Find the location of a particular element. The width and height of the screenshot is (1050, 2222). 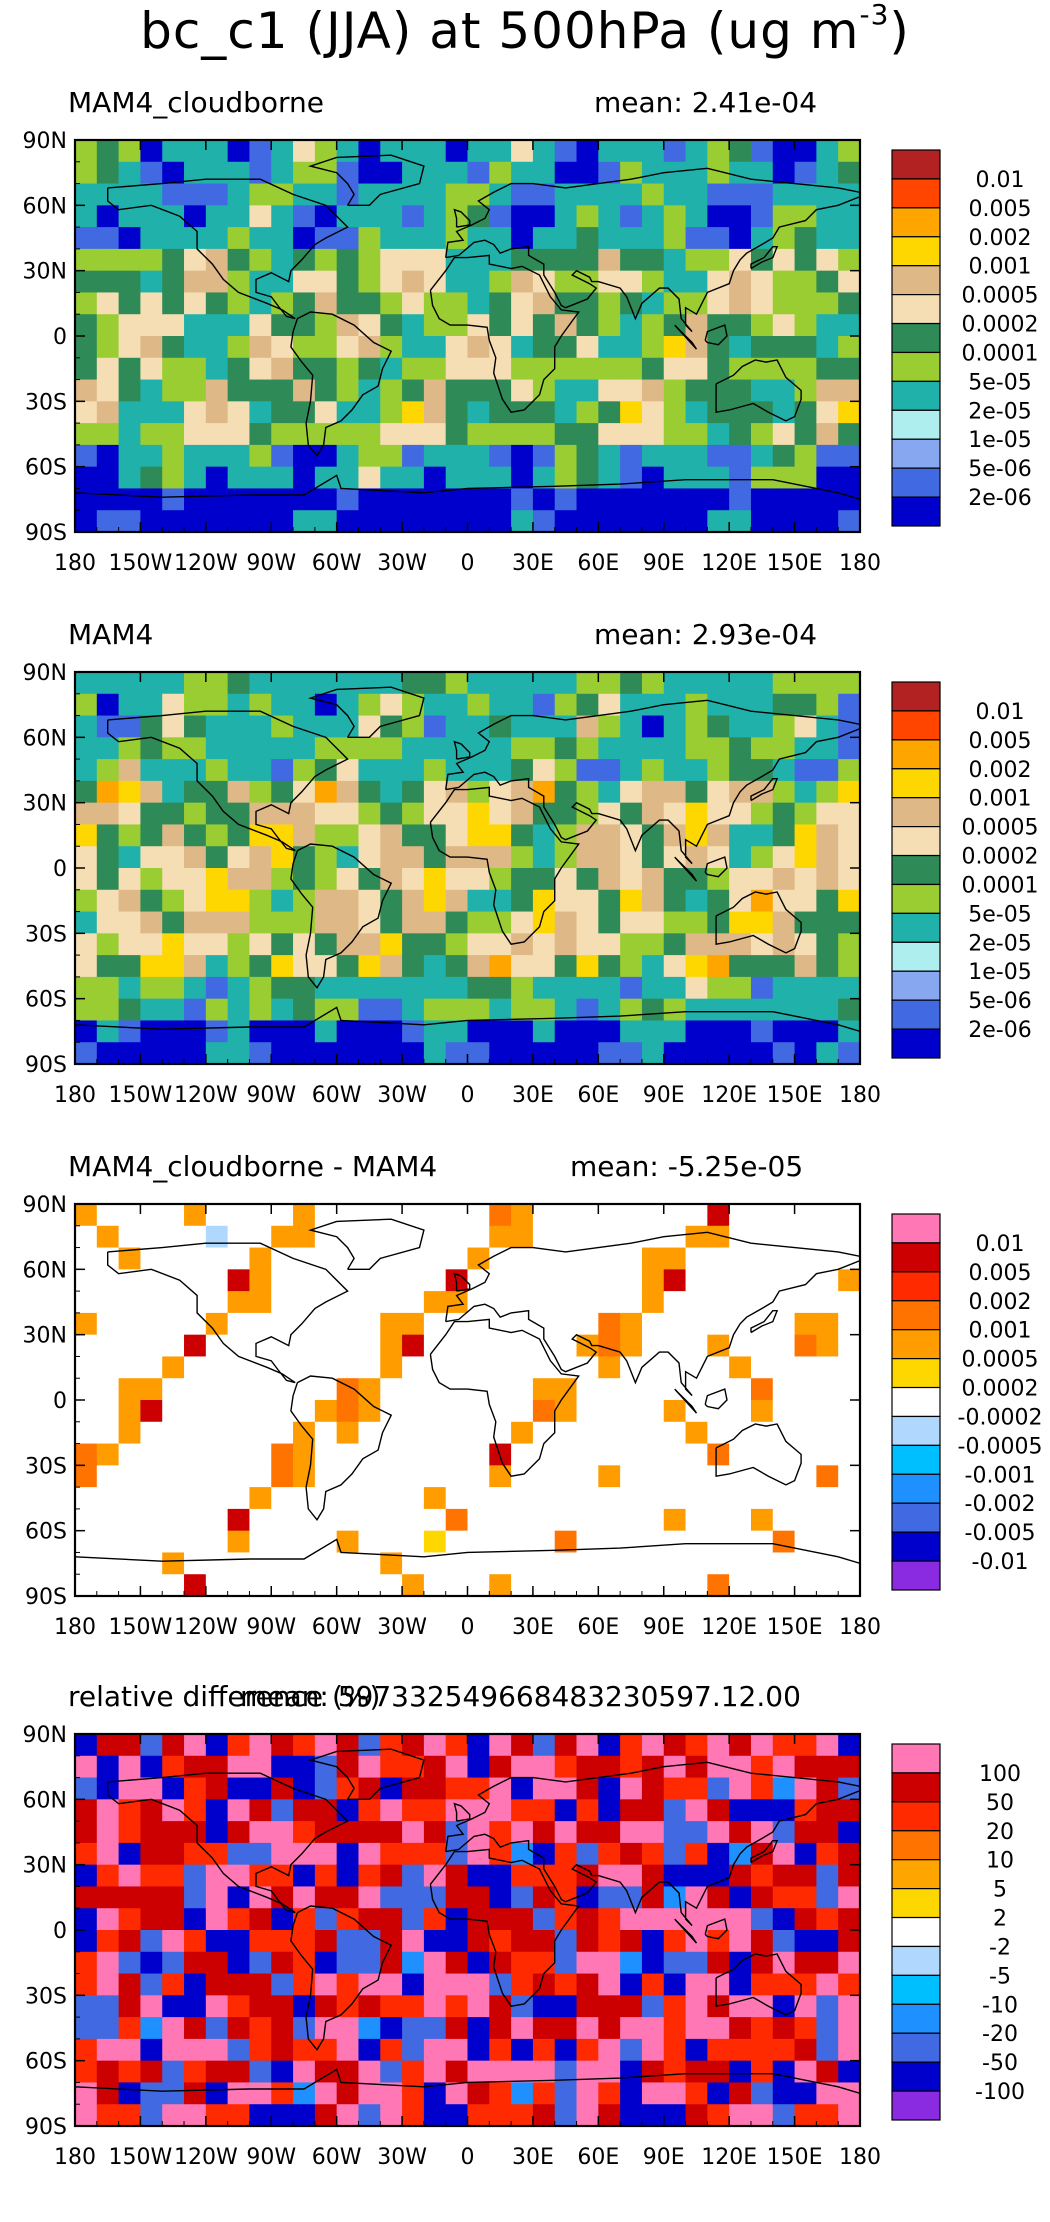

colorbar-label: -20 is located at coordinates (1000, 2034).